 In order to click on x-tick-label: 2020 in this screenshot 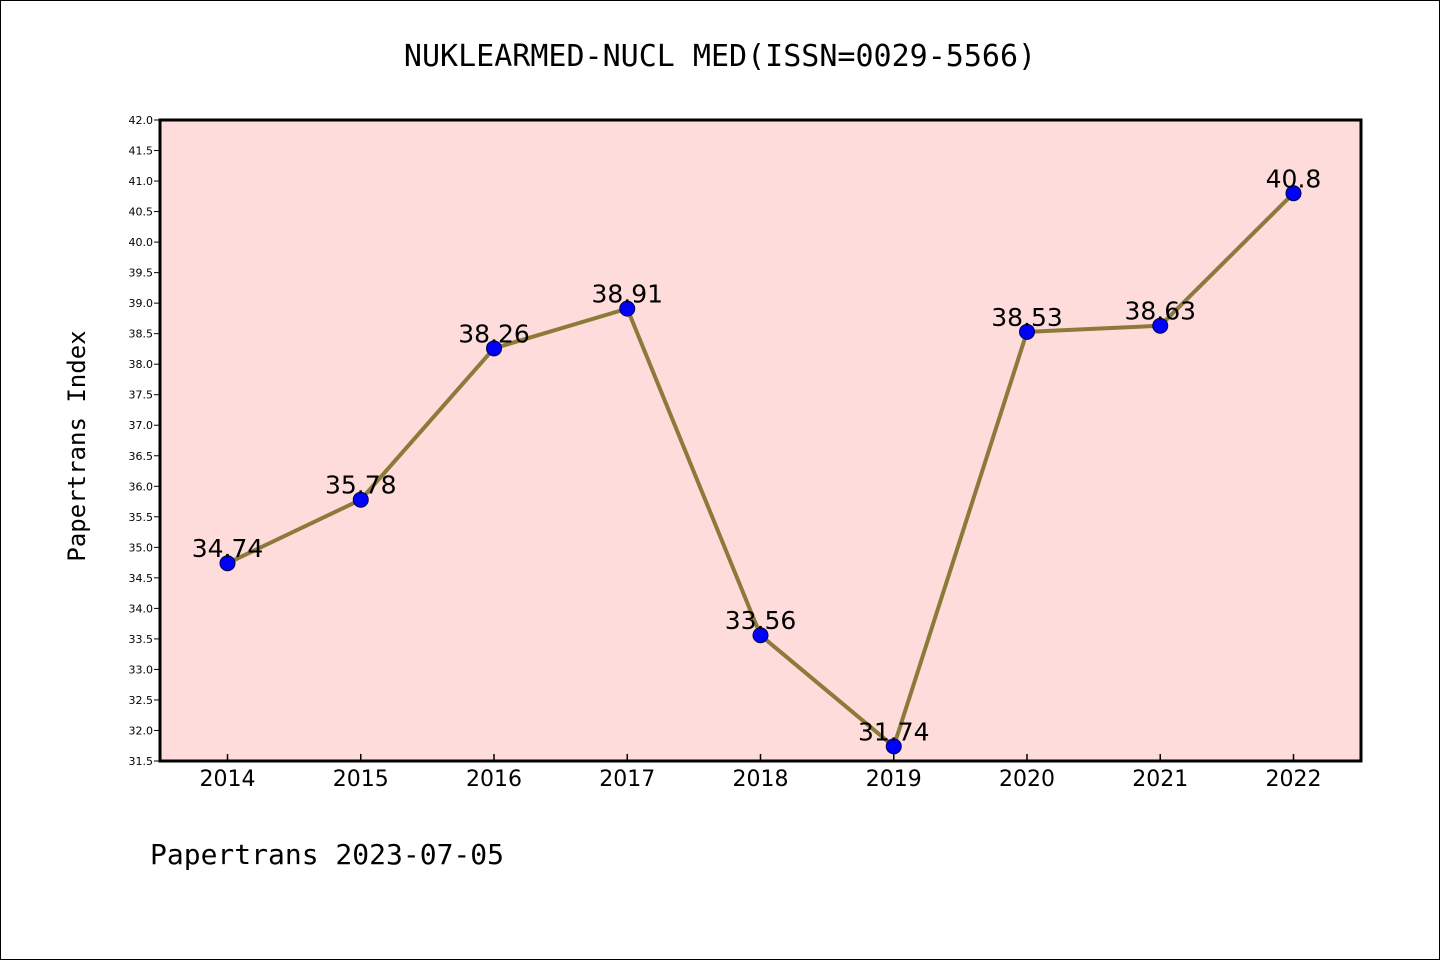, I will do `click(1027, 779)`.